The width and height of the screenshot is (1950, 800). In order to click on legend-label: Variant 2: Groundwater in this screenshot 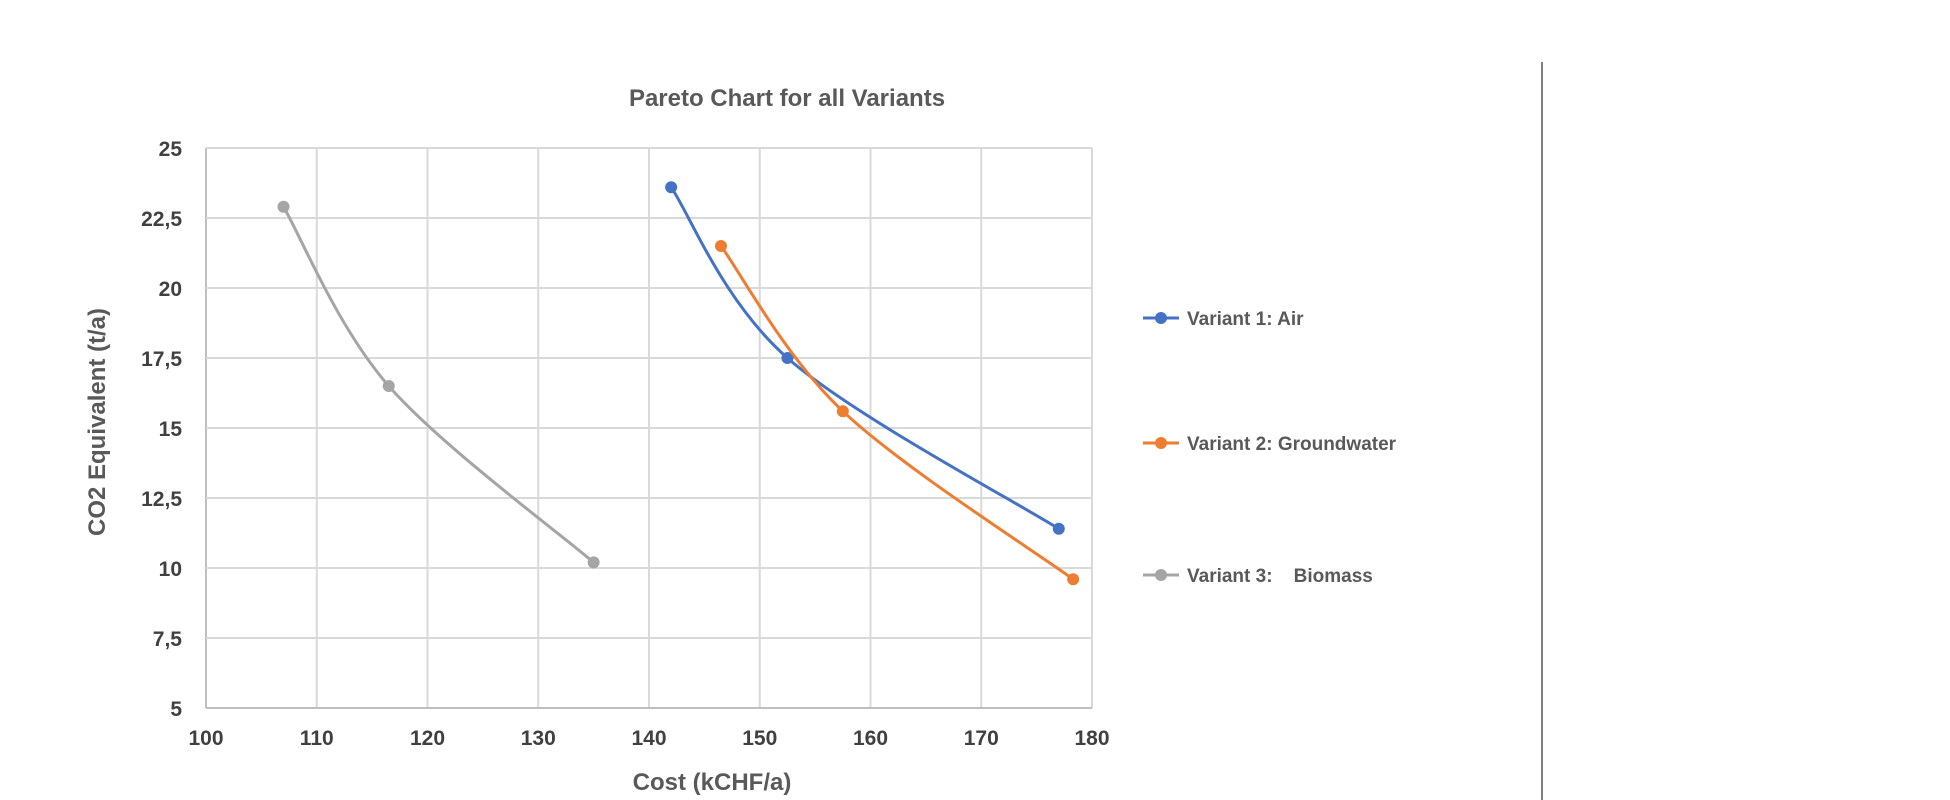, I will do `click(1292, 444)`.